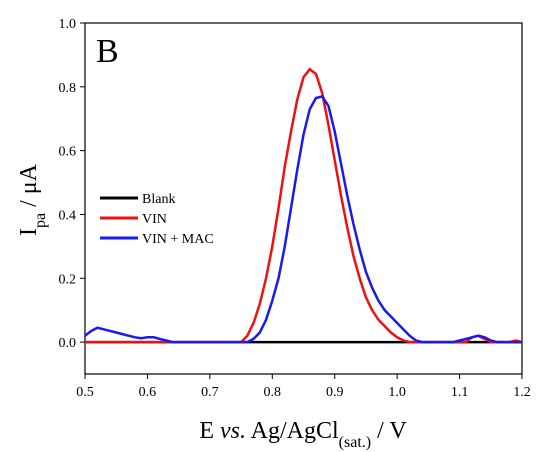 This screenshot has height=452, width=537. Describe the element at coordinates (389, 431) in the screenshot. I see `xlabel-part: / V` at that location.